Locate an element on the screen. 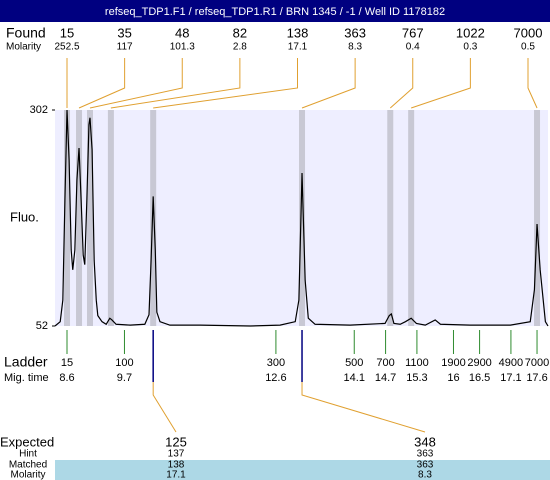 Image resolution: width=550 pixels, height=480 pixels. ladder-time: 16.5 is located at coordinates (479, 378).